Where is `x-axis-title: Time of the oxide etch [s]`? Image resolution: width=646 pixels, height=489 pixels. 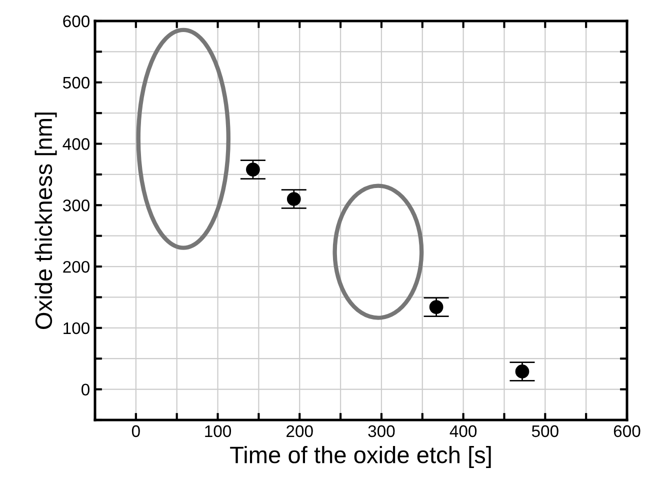 x-axis-title: Time of the oxide etch [s] is located at coordinates (360, 457).